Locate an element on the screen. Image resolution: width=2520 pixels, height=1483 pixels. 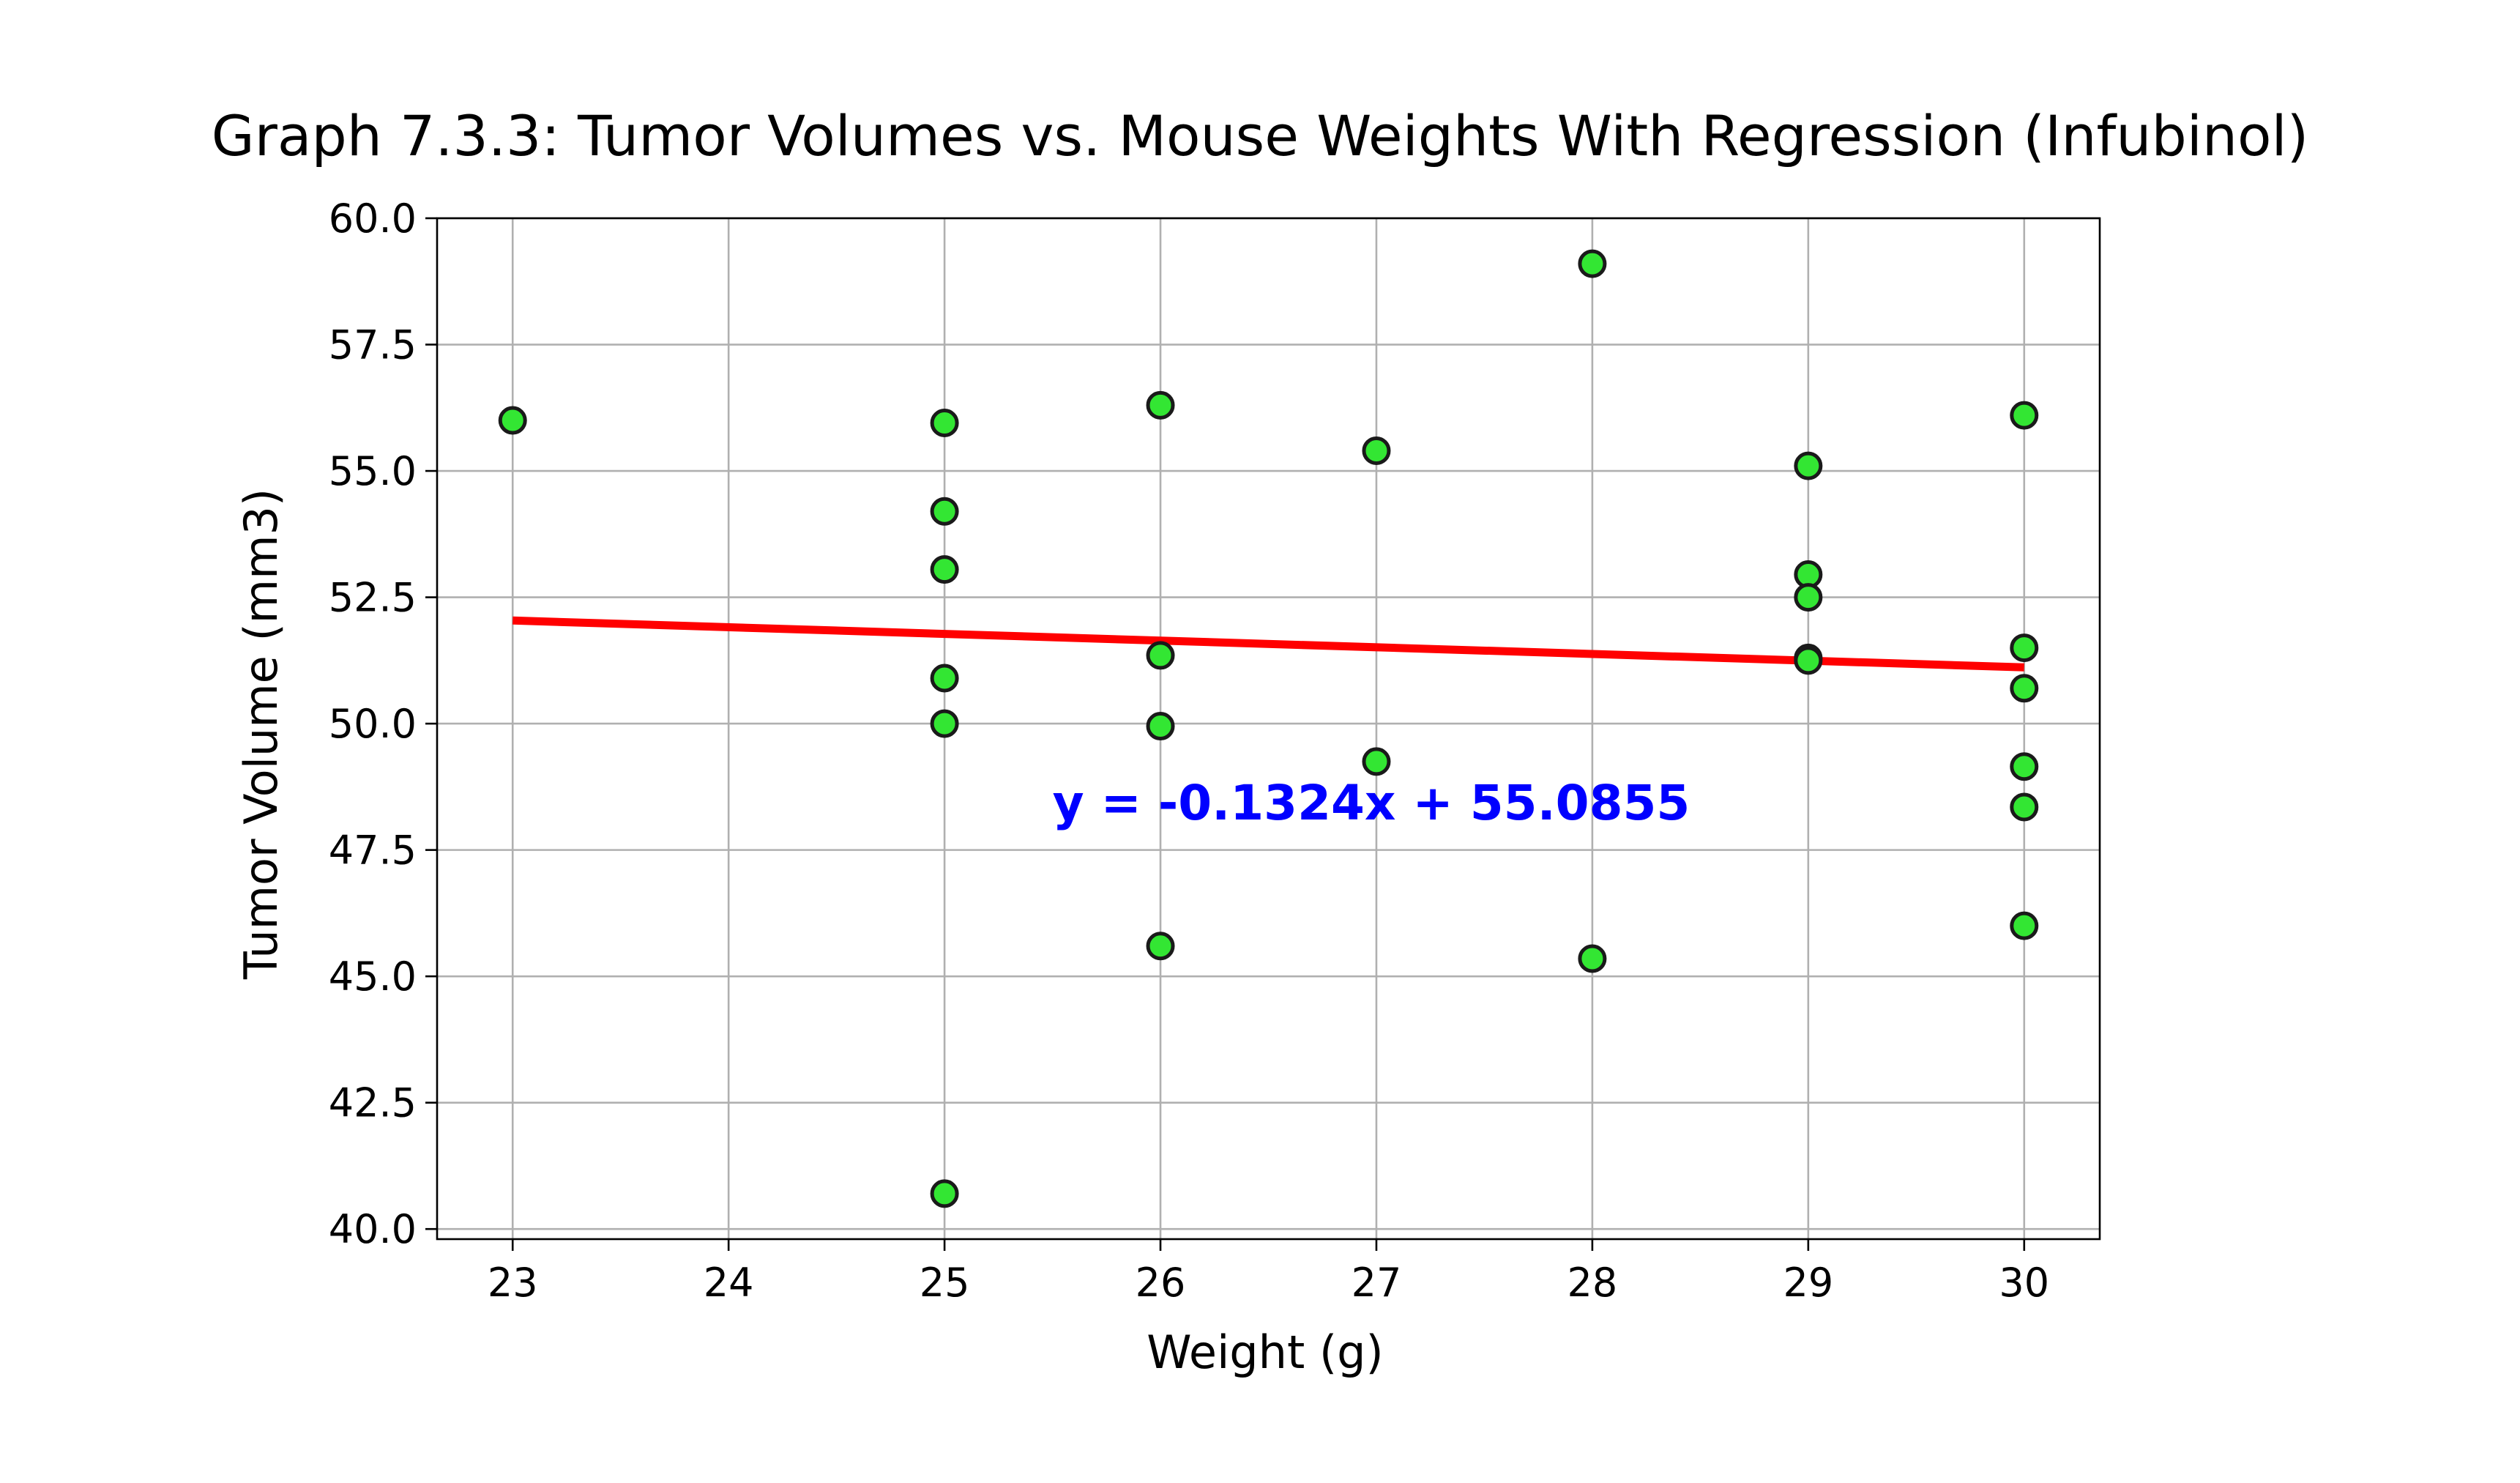
y-tick-label: 47.5 is located at coordinates (373, 851).